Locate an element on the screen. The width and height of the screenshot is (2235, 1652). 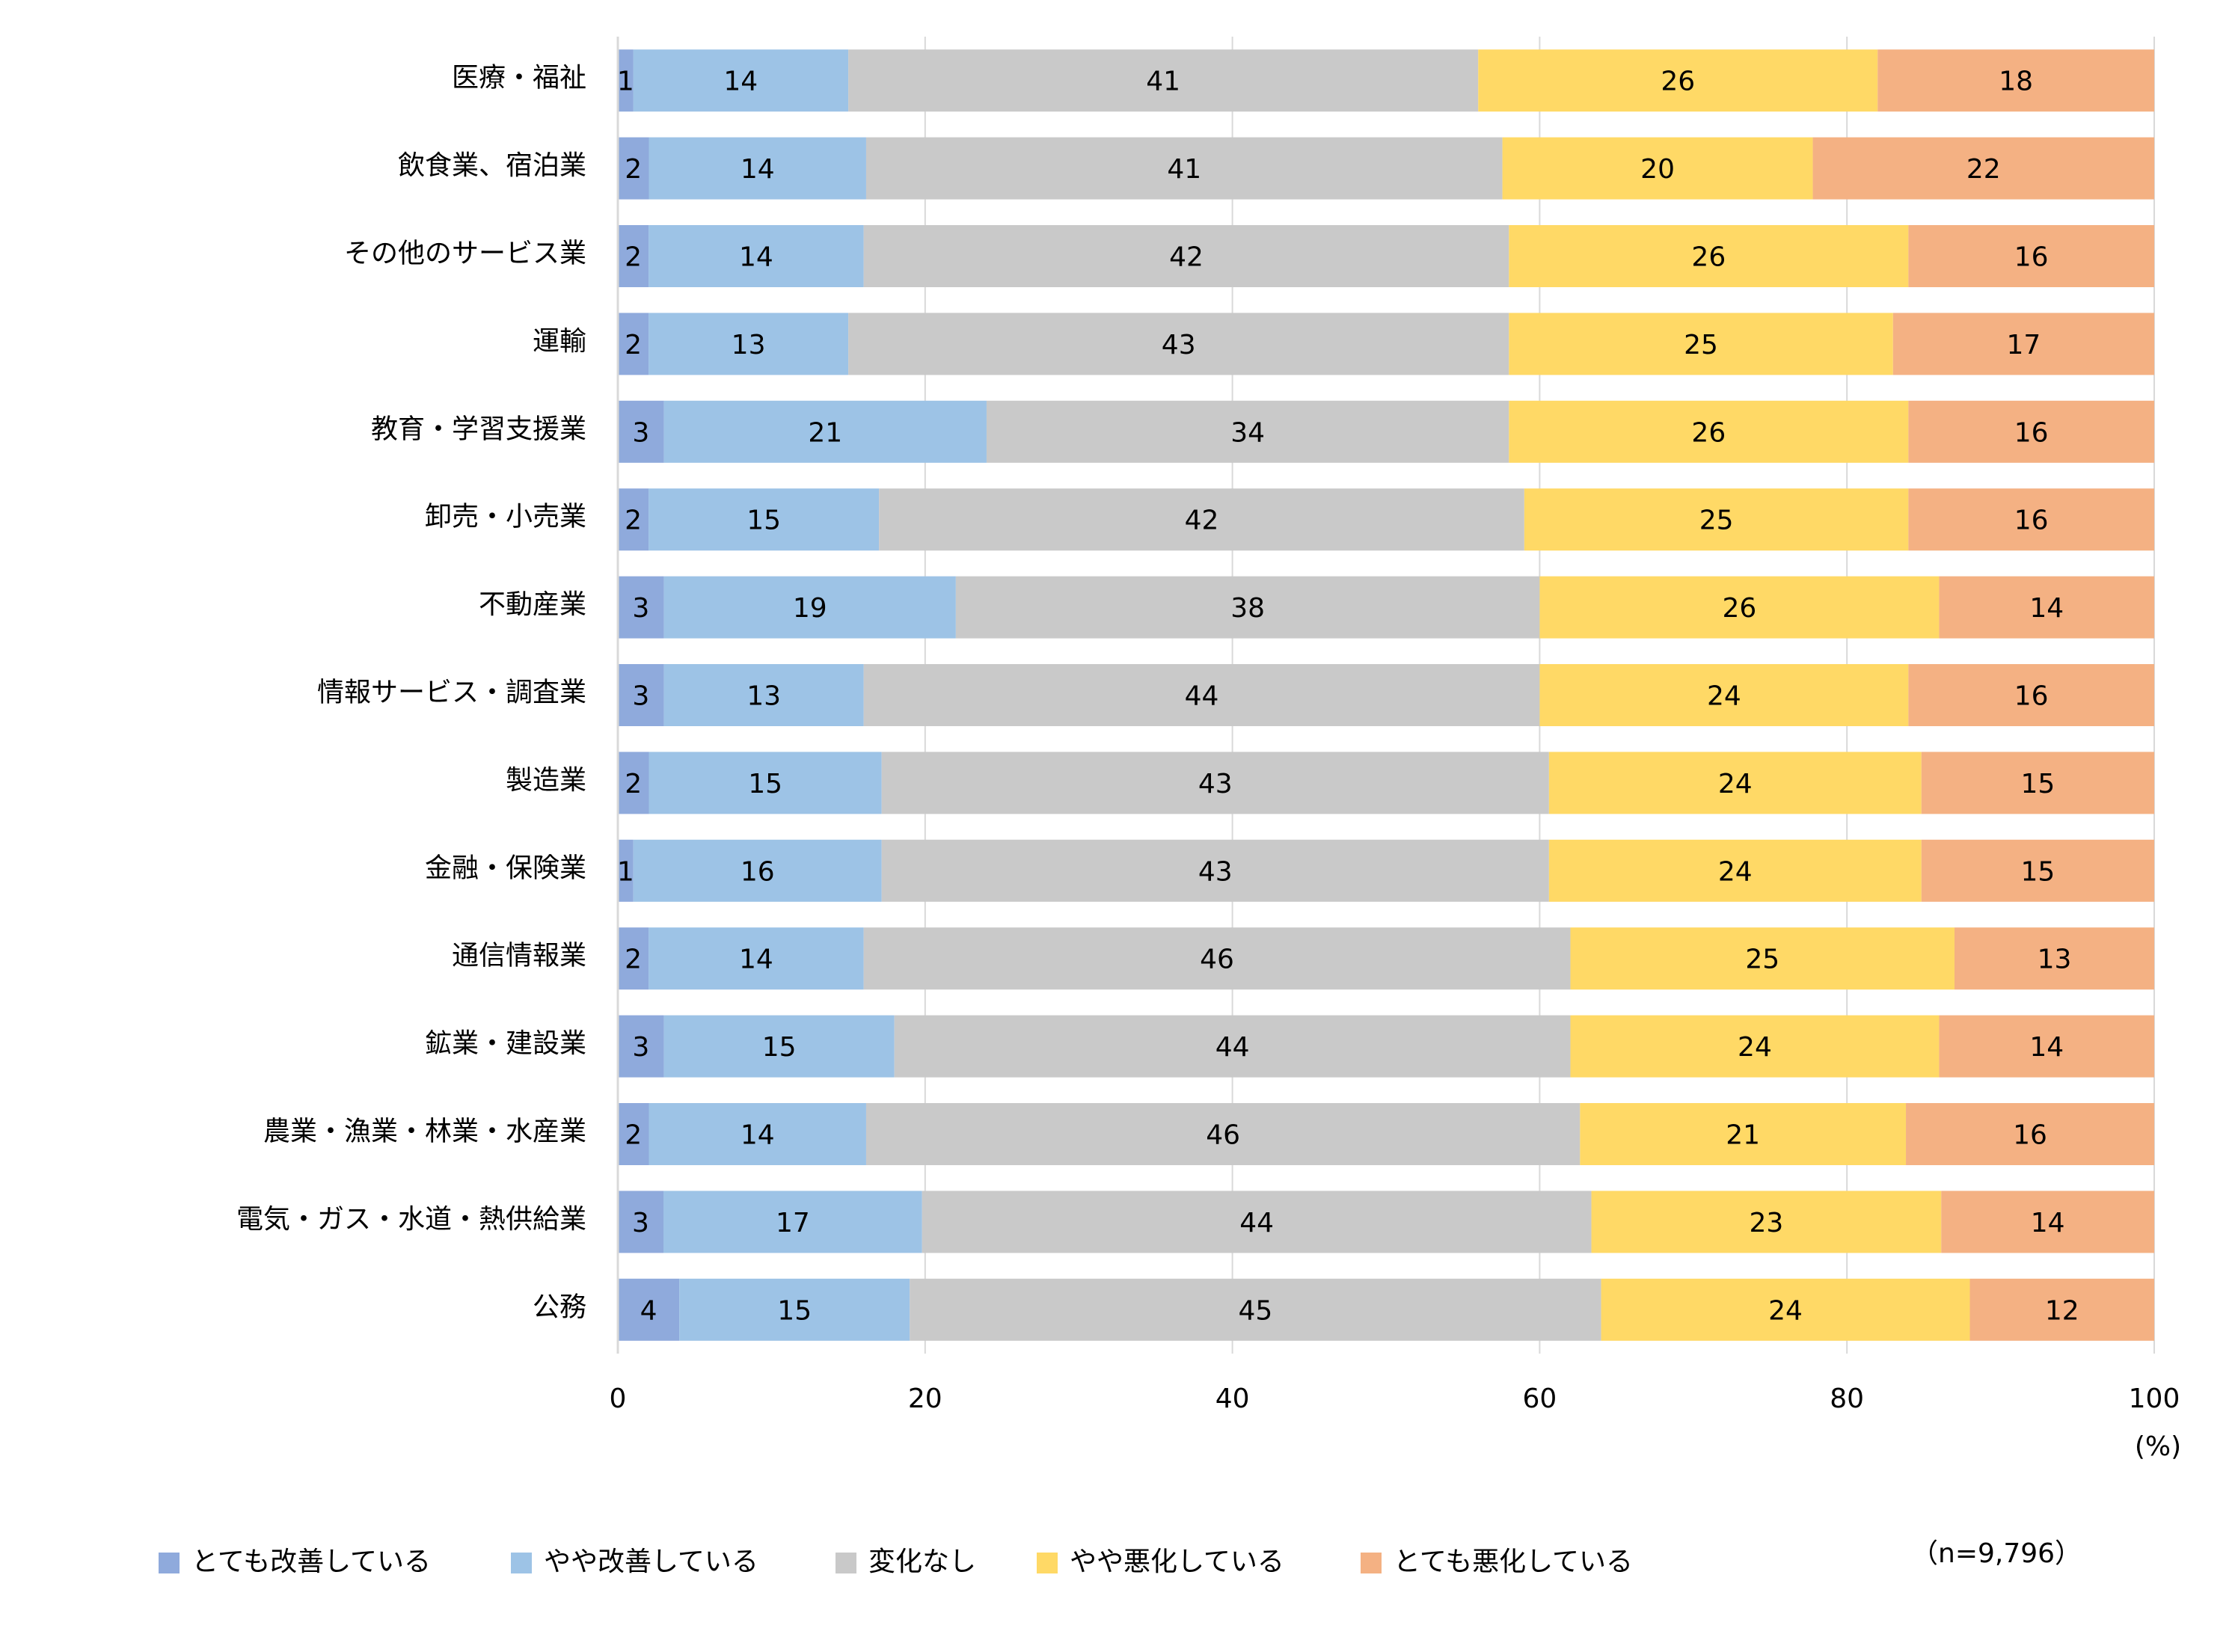
category-label: 公務 is located at coordinates (559, 1307).